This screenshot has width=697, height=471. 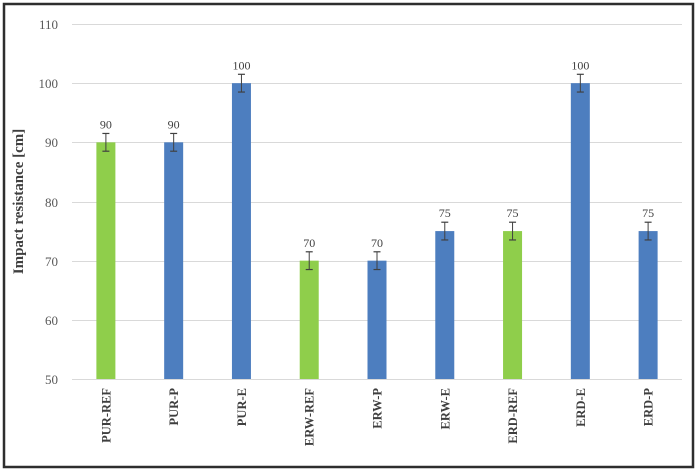 I want to click on category-label: ERD-E, so click(x=581, y=407).